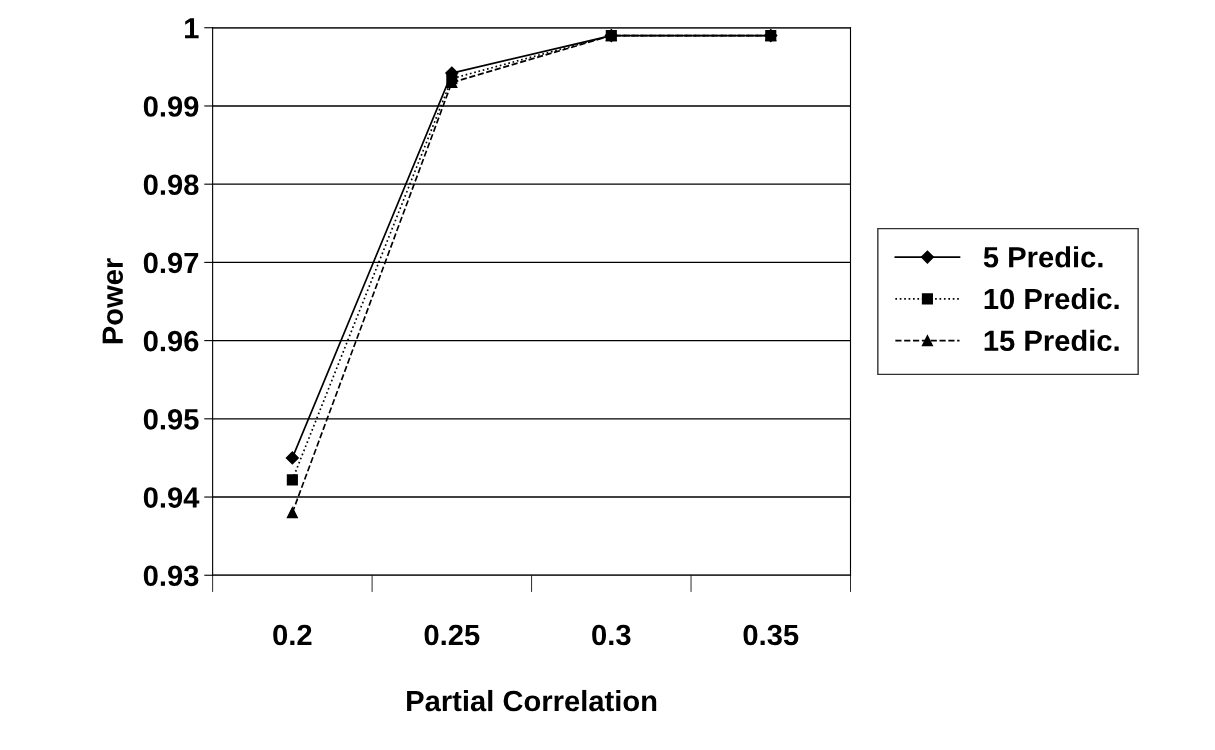 This screenshot has width=1215, height=750. Describe the element at coordinates (771, 635) in the screenshot. I see `x-tick-label: 0.35` at that location.